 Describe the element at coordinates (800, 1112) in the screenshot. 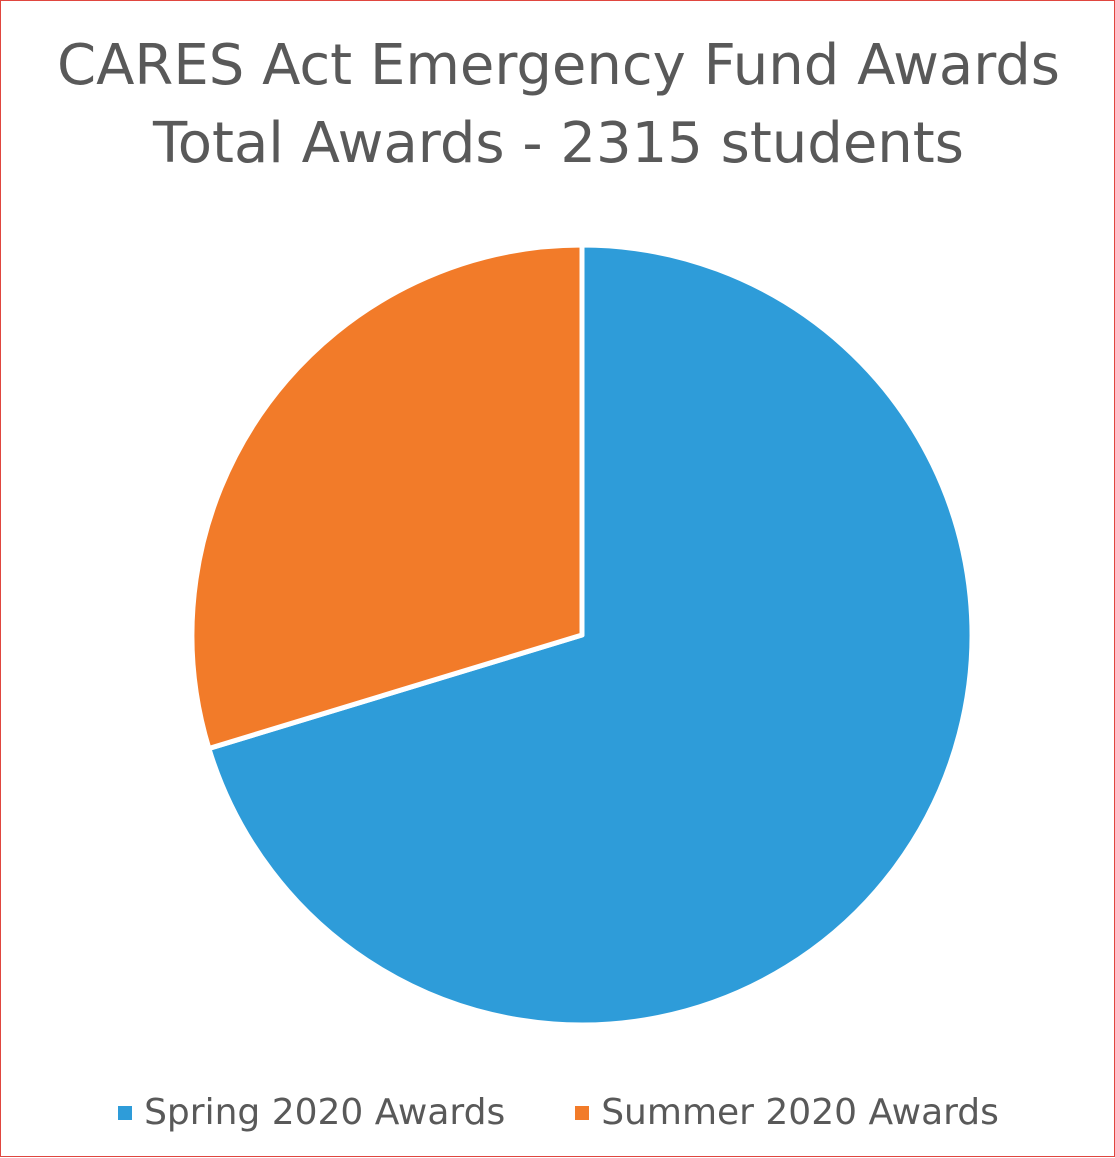

I see `legend-label-summer: Summer 2020 Awards` at that location.